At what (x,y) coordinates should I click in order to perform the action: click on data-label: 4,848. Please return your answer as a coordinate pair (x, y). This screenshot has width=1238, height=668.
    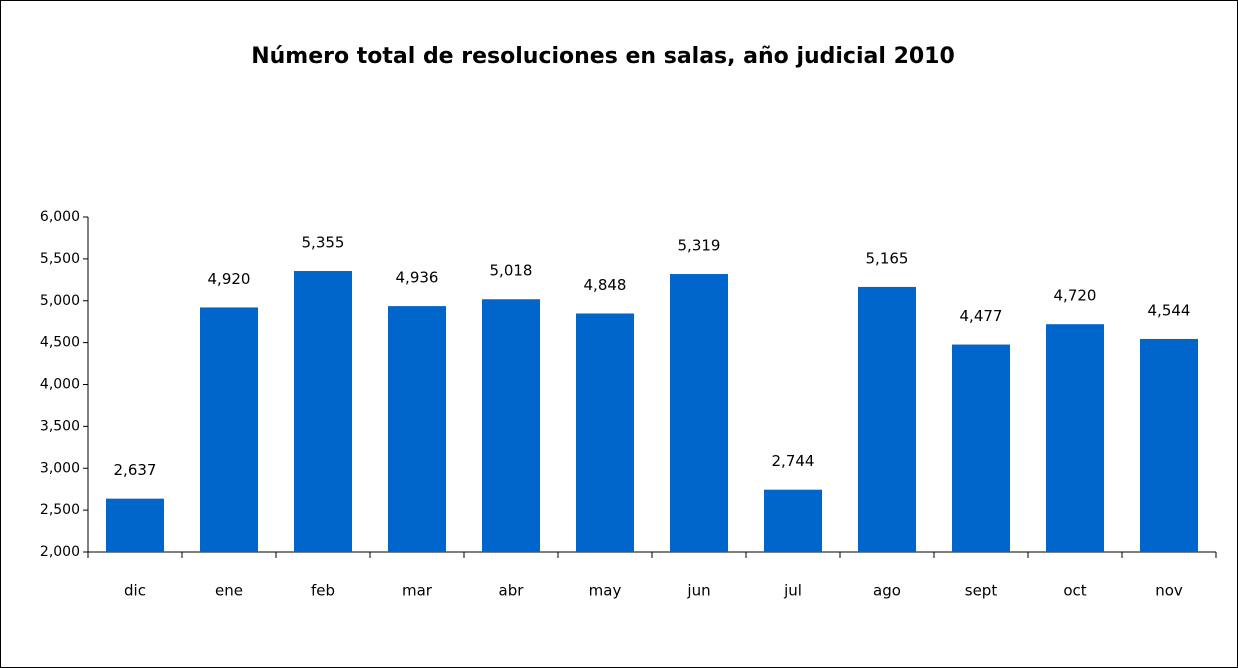
    Looking at the image, I should click on (605, 285).